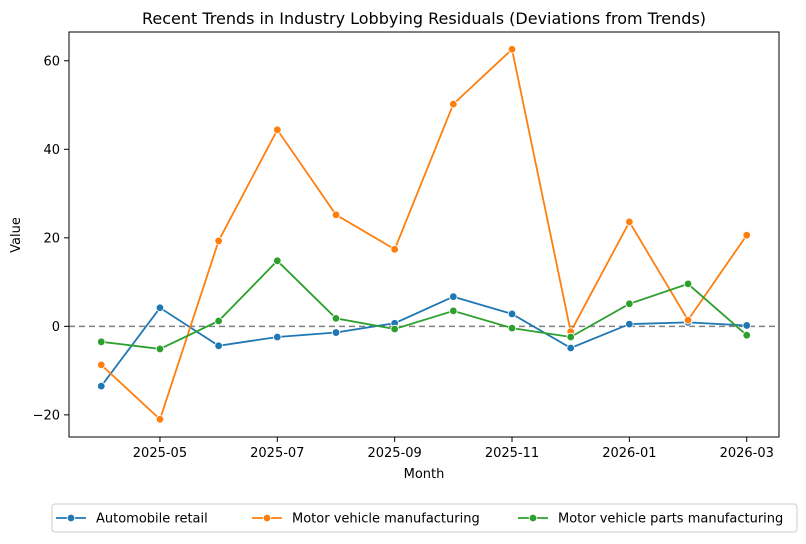 Image resolution: width=806 pixels, height=544 pixels. What do you see at coordinates (51, 238) in the screenshot?
I see `y-tick-label: 20` at bounding box center [51, 238].